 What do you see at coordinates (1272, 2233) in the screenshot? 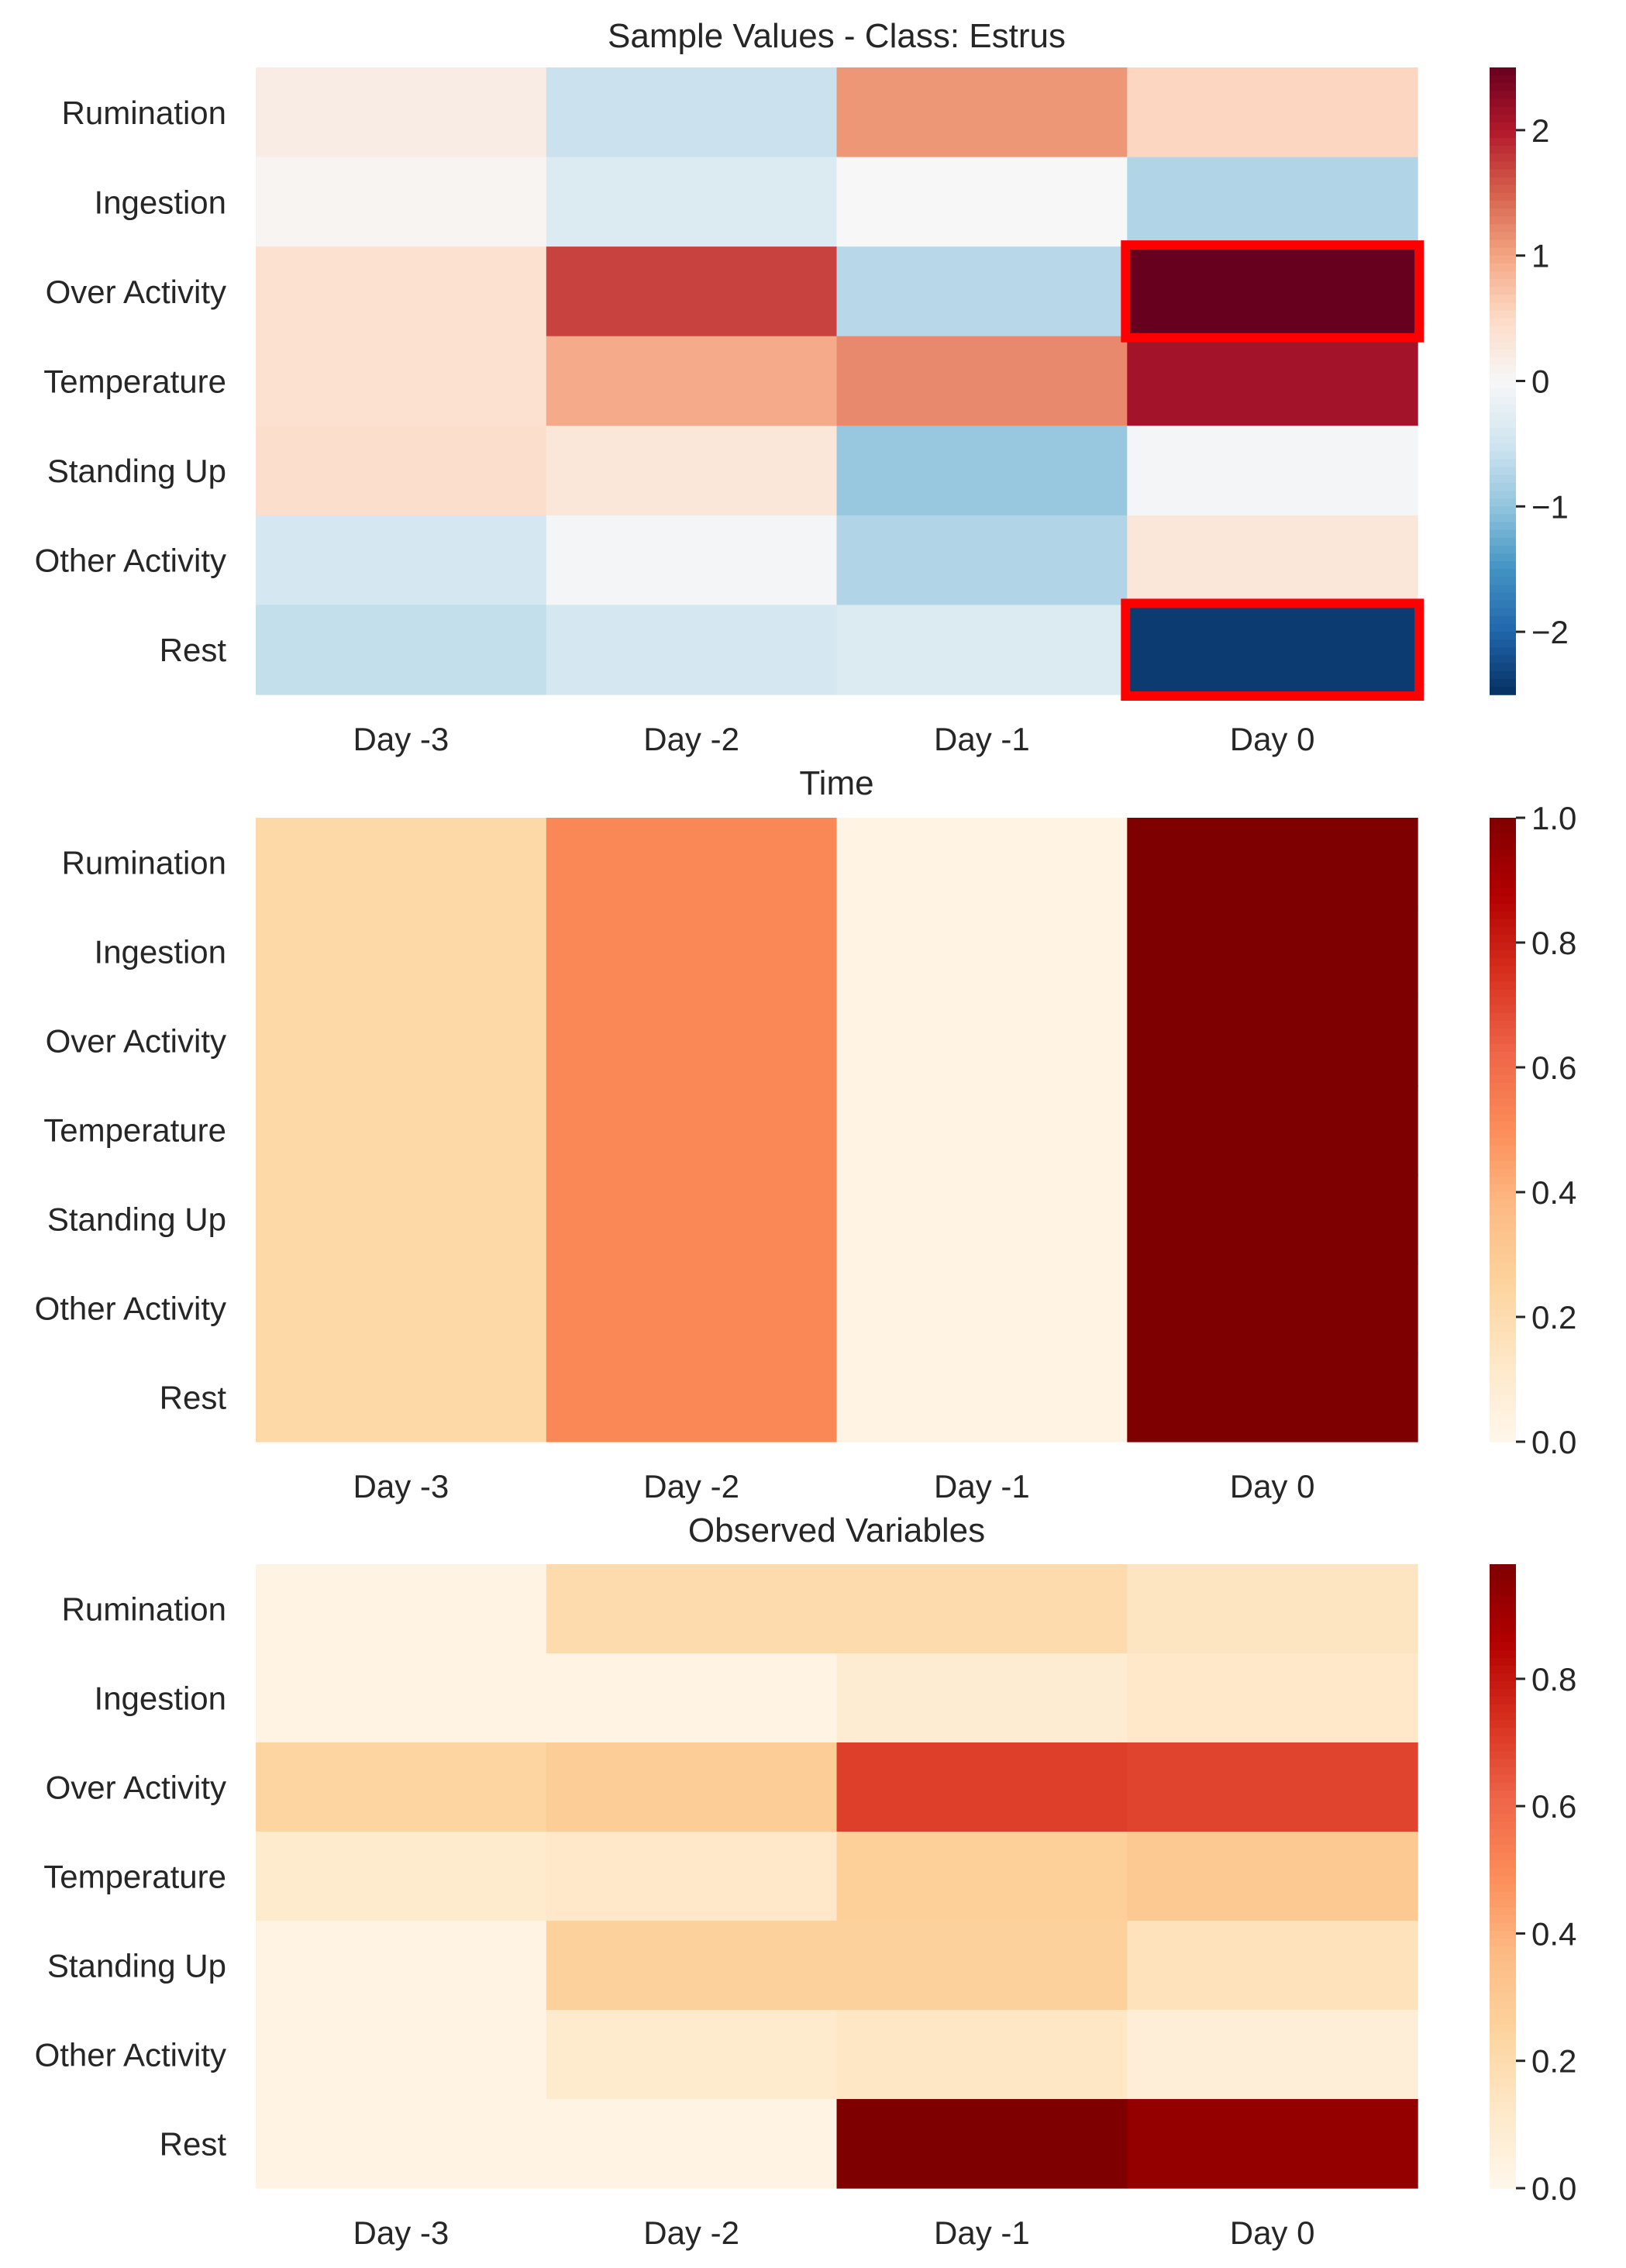
I see `panel3-column-label-day-0: Day 0` at bounding box center [1272, 2233].